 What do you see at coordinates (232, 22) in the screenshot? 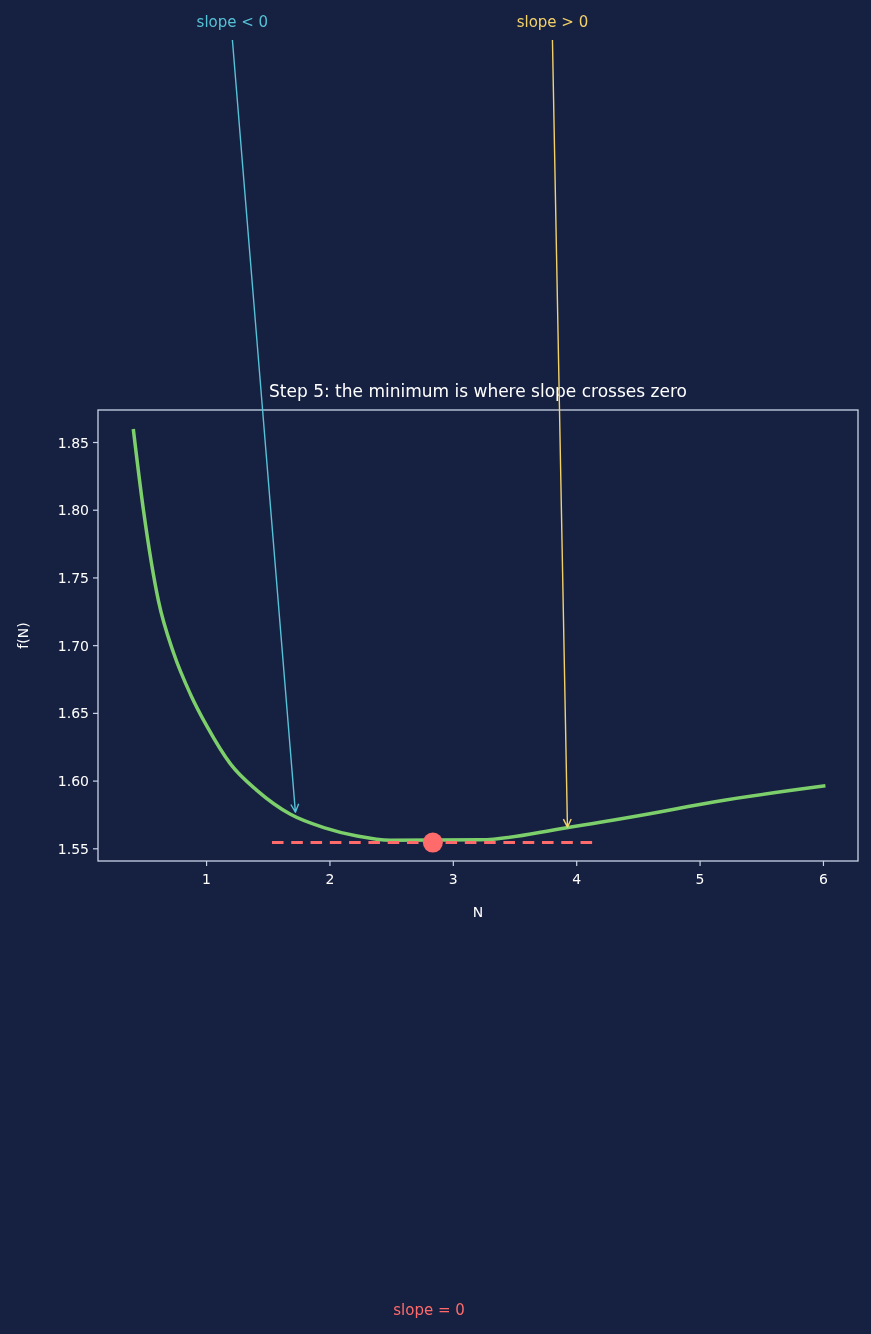
I see `annotation: slope < 0` at bounding box center [232, 22].